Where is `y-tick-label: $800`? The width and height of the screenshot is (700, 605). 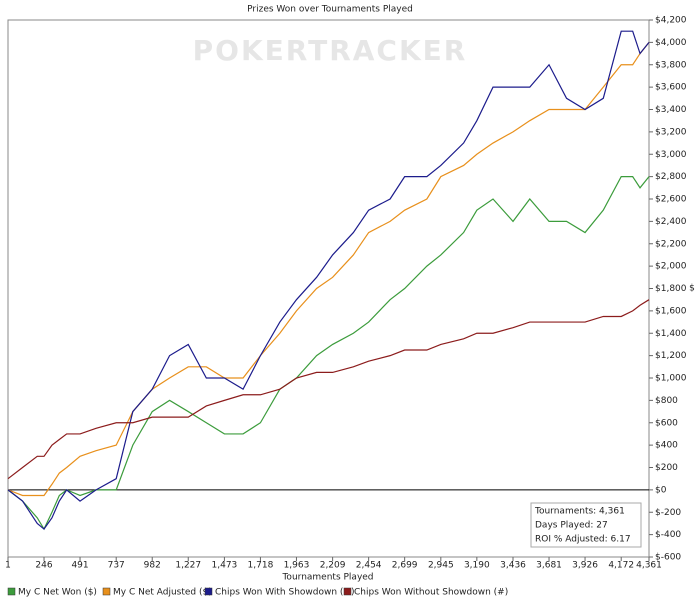
y-tick-label: $800 is located at coordinates (666, 401).